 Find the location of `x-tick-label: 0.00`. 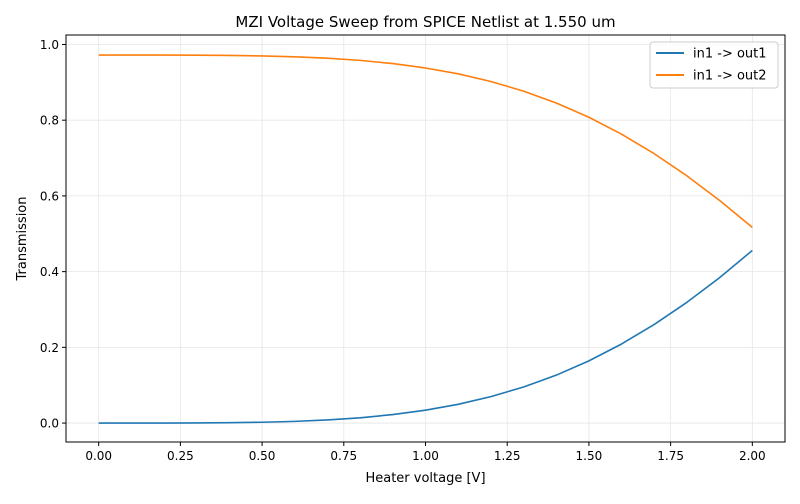

x-tick-label: 0.00 is located at coordinates (98, 456).